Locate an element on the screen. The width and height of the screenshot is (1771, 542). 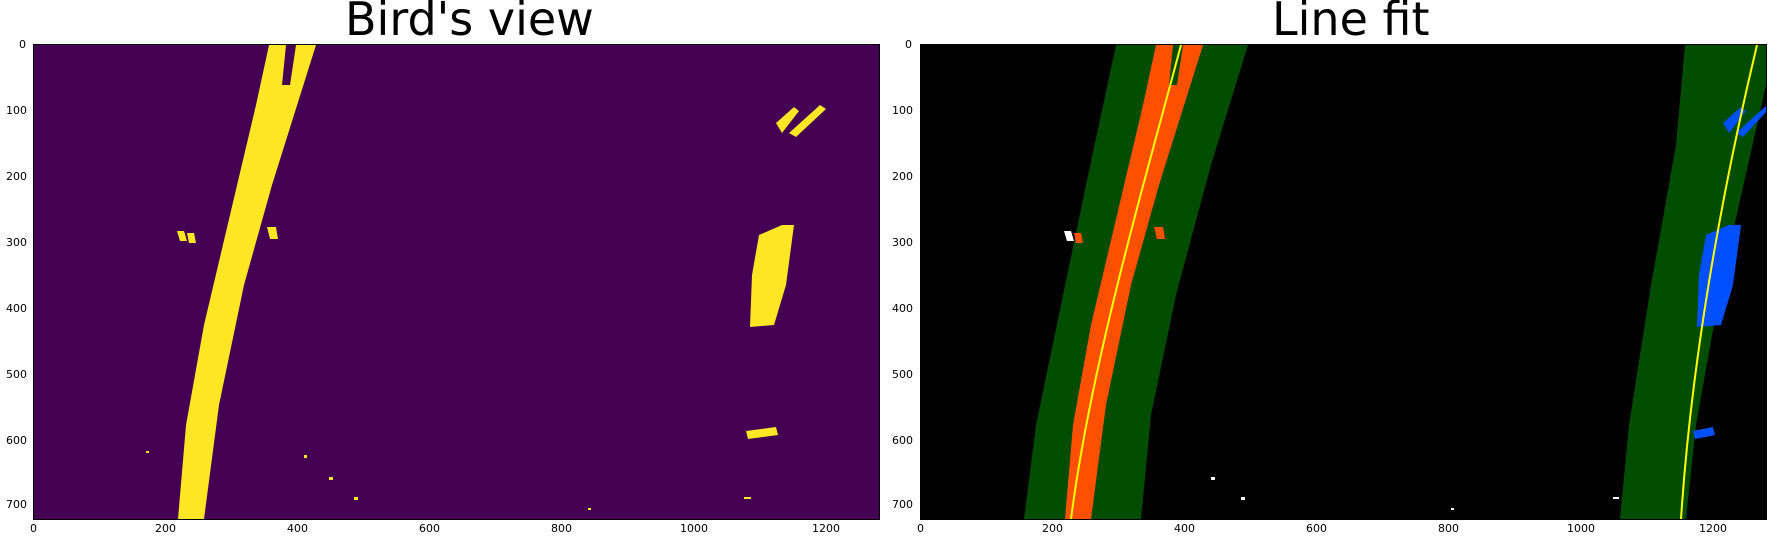
right-lane-pixels-top is located at coordinates (787, 120).